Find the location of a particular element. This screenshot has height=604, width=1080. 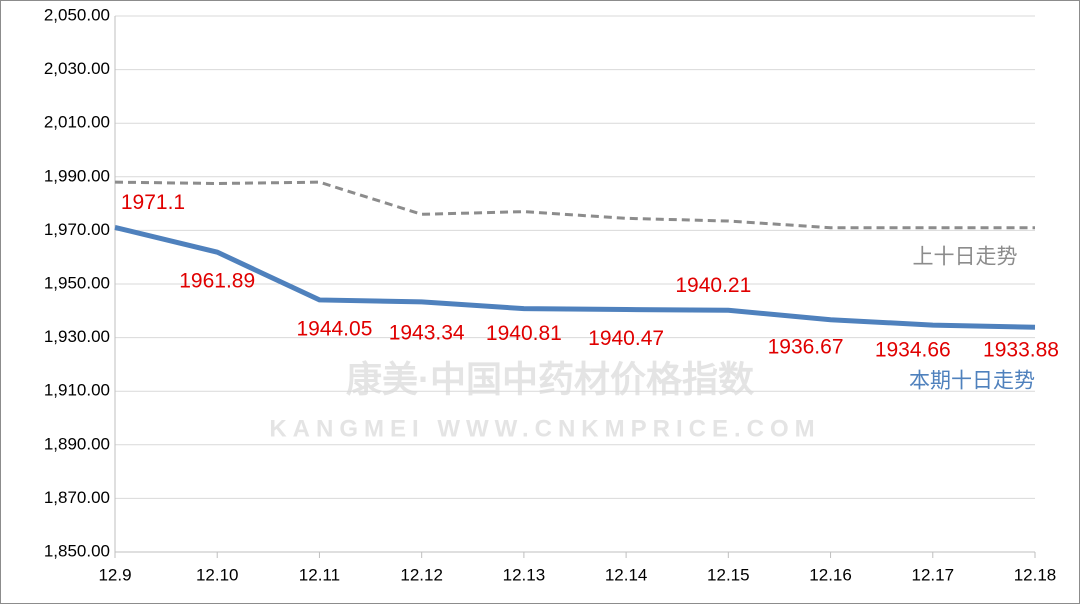

y-tick-label: 1,850.00 is located at coordinates (77, 550).